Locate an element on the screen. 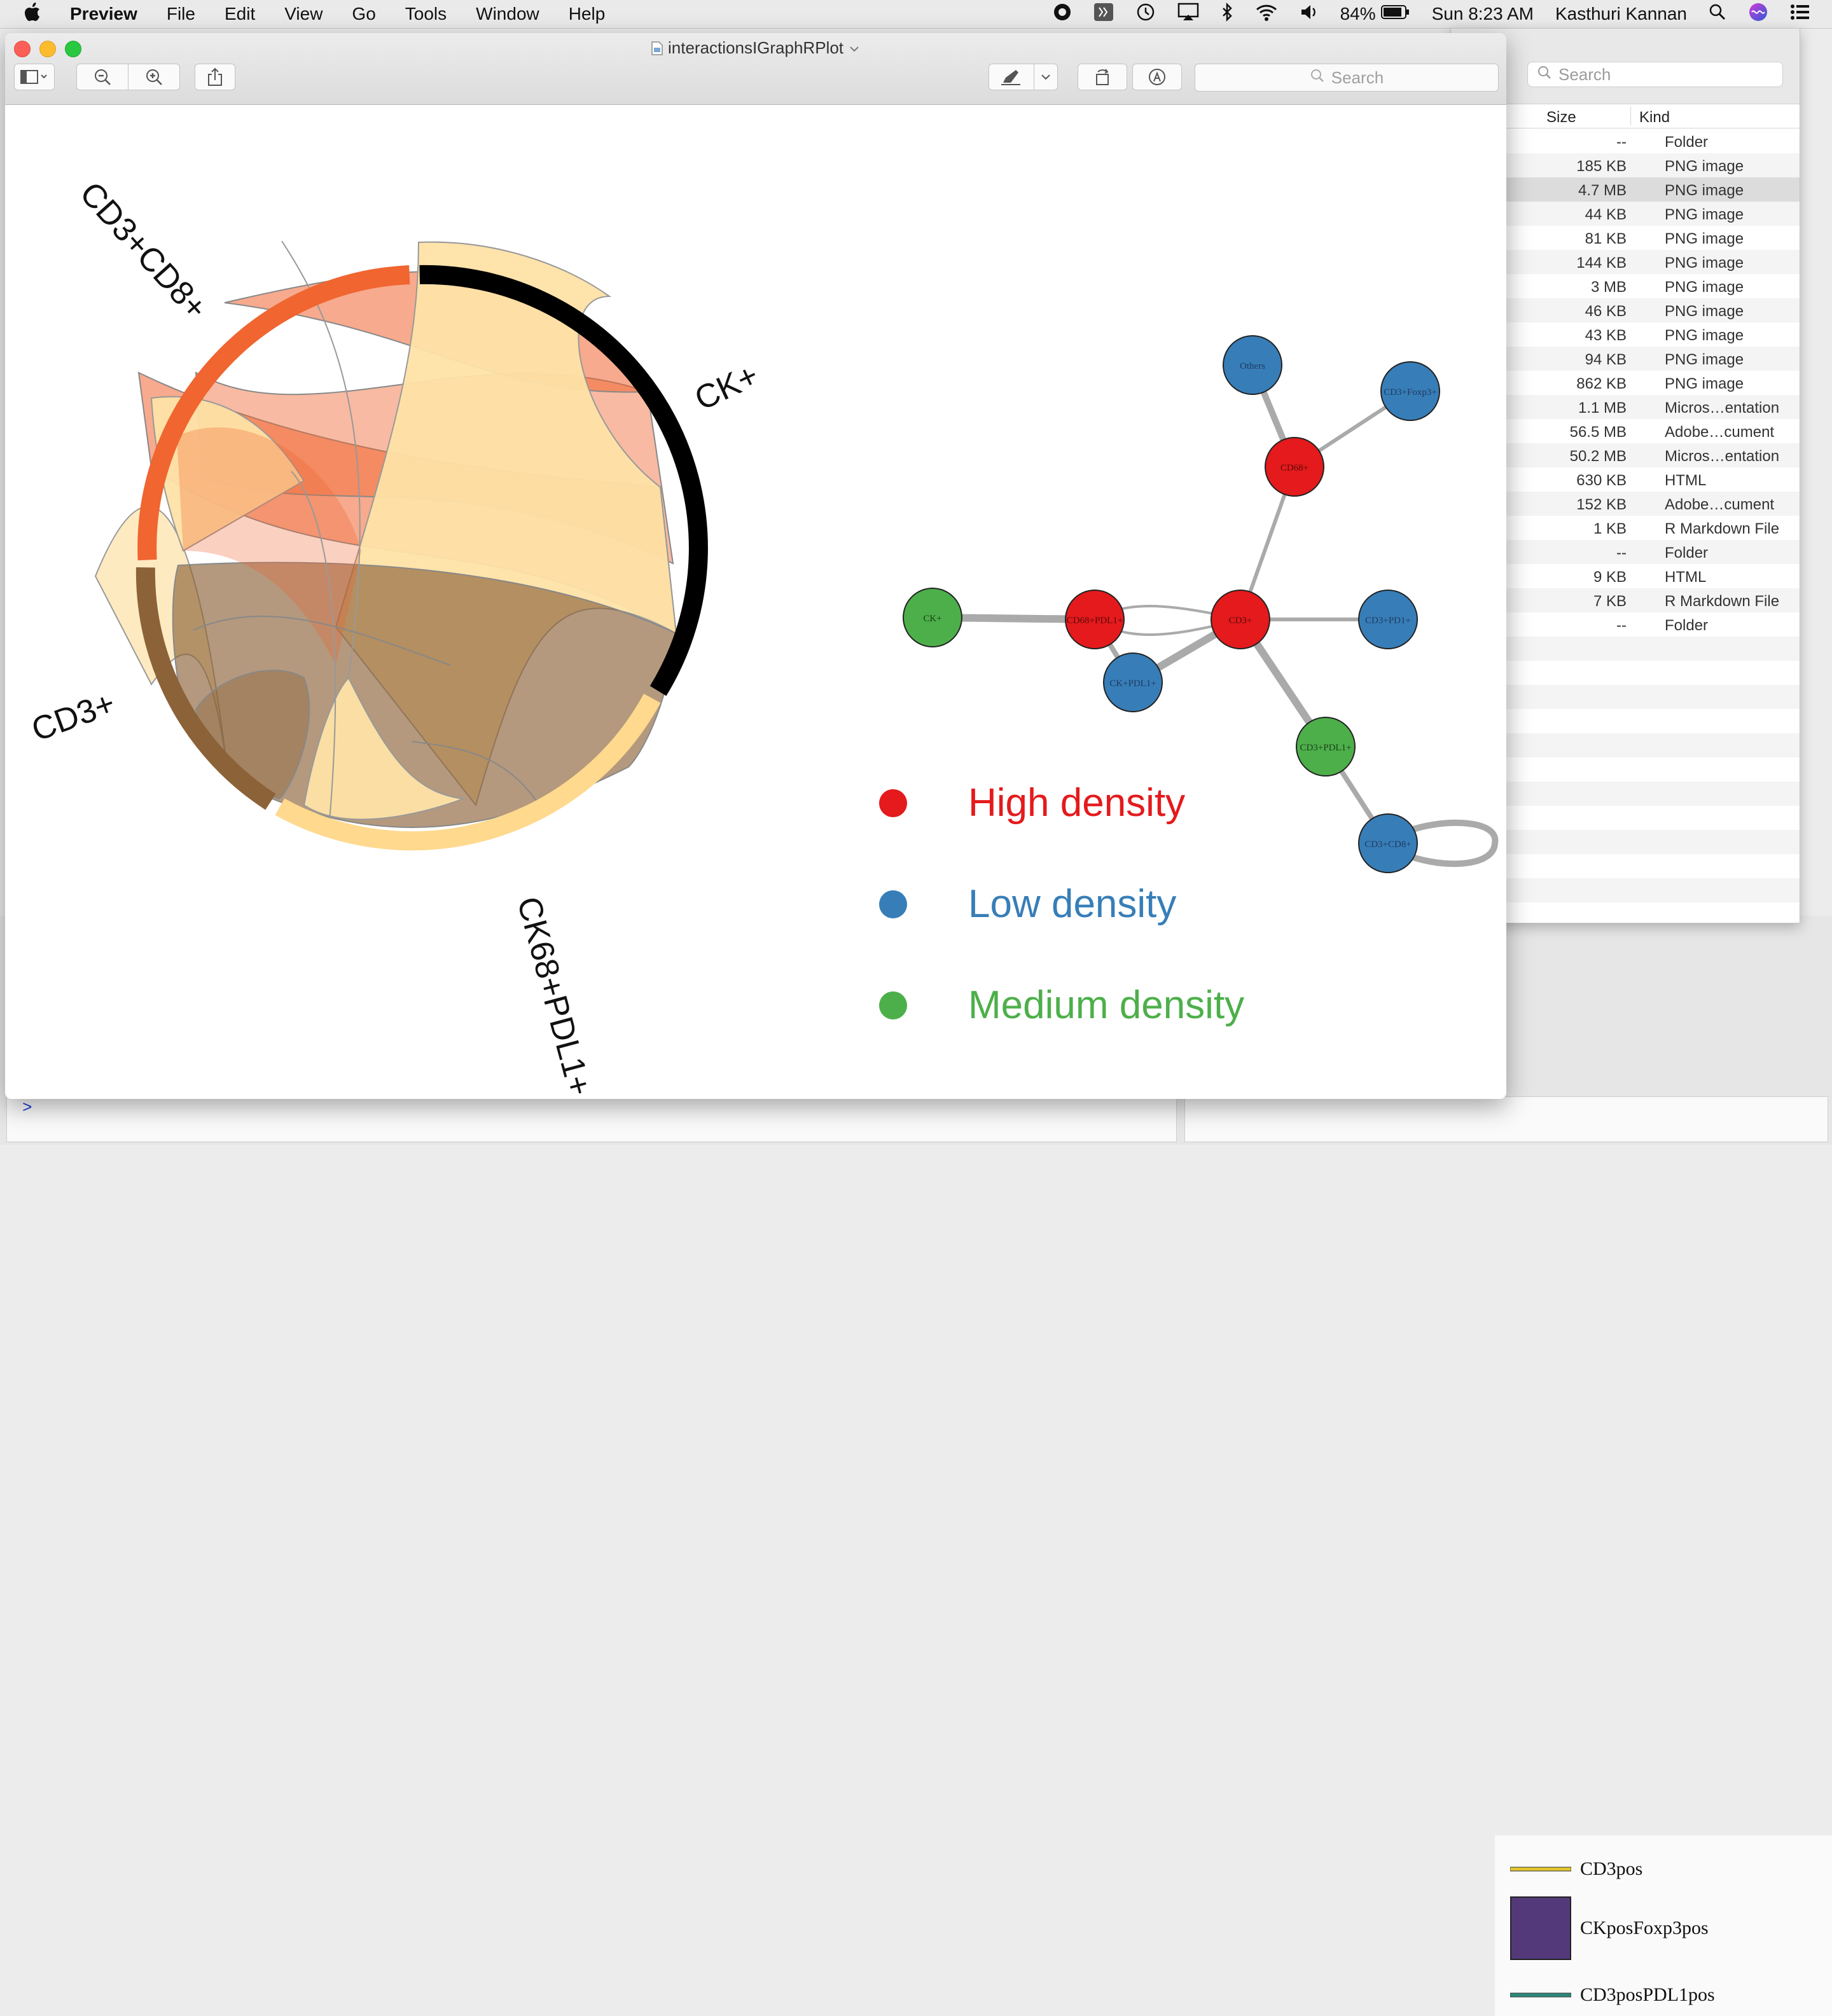  preview-search-input: Search is located at coordinates (1347, 78).